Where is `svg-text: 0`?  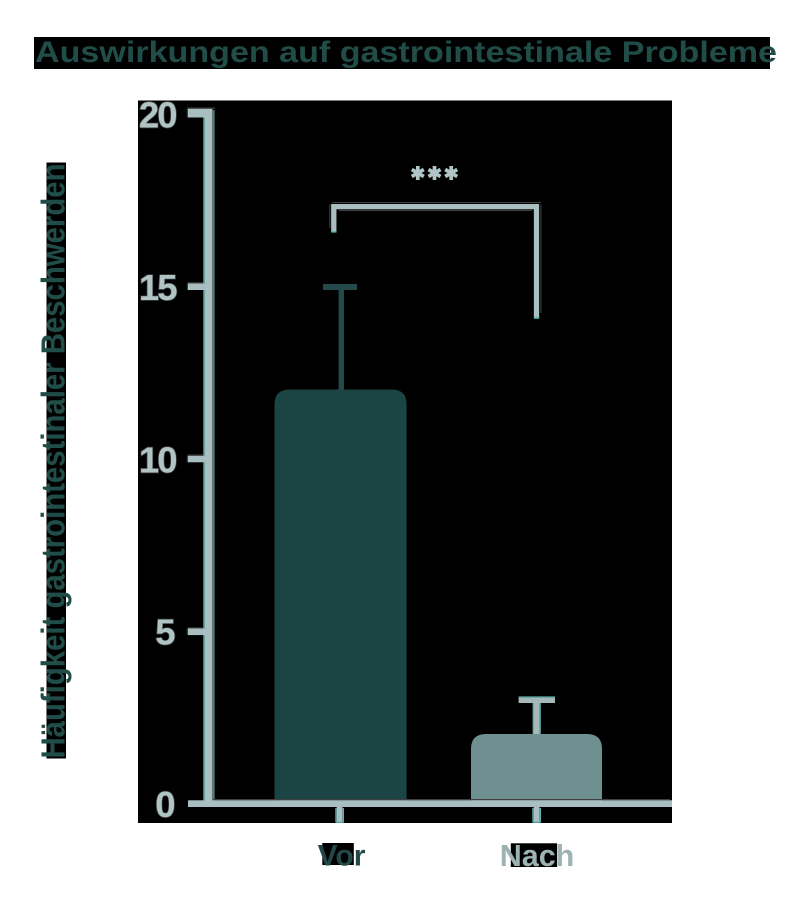 svg-text: 0 is located at coordinates (165, 804).